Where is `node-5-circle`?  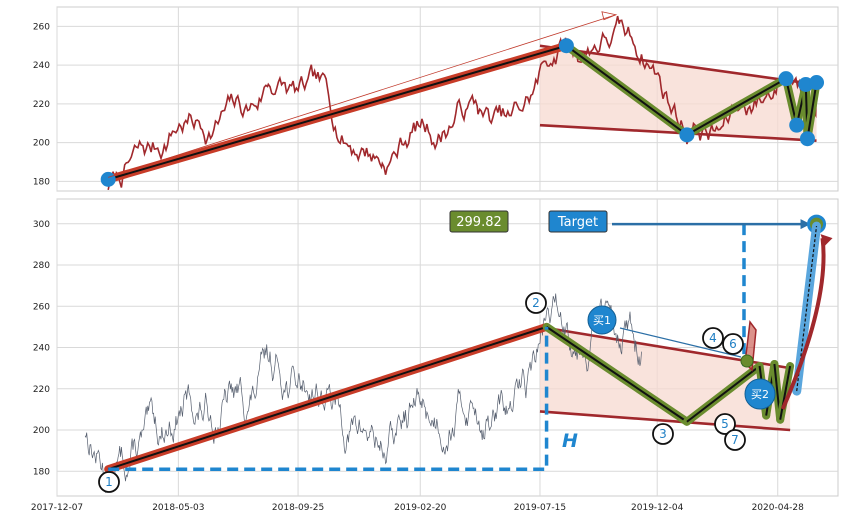 node-5-circle is located at coordinates (725, 424).